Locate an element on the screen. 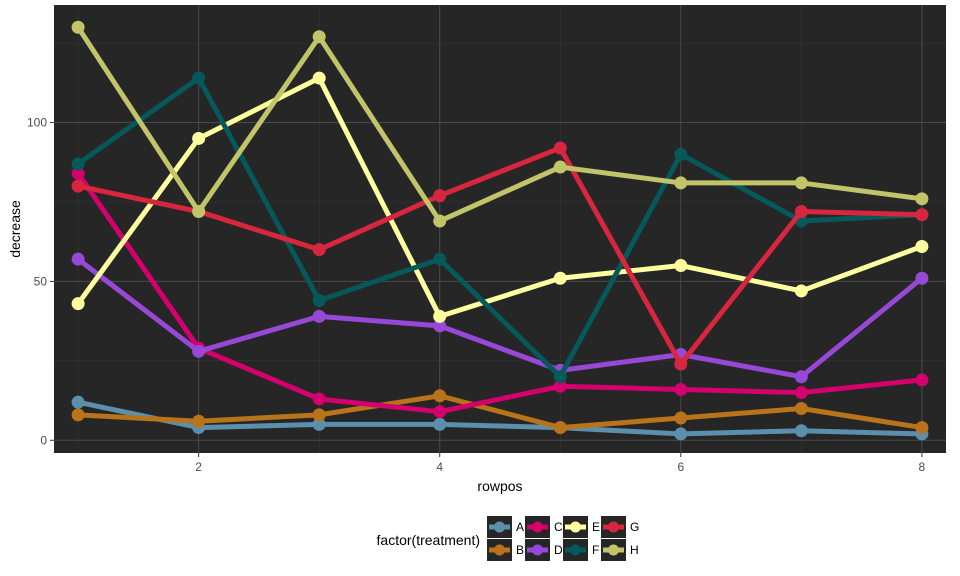 The width and height of the screenshot is (960, 576). y-axis: 0 50 100 is located at coordinates (40, 281).